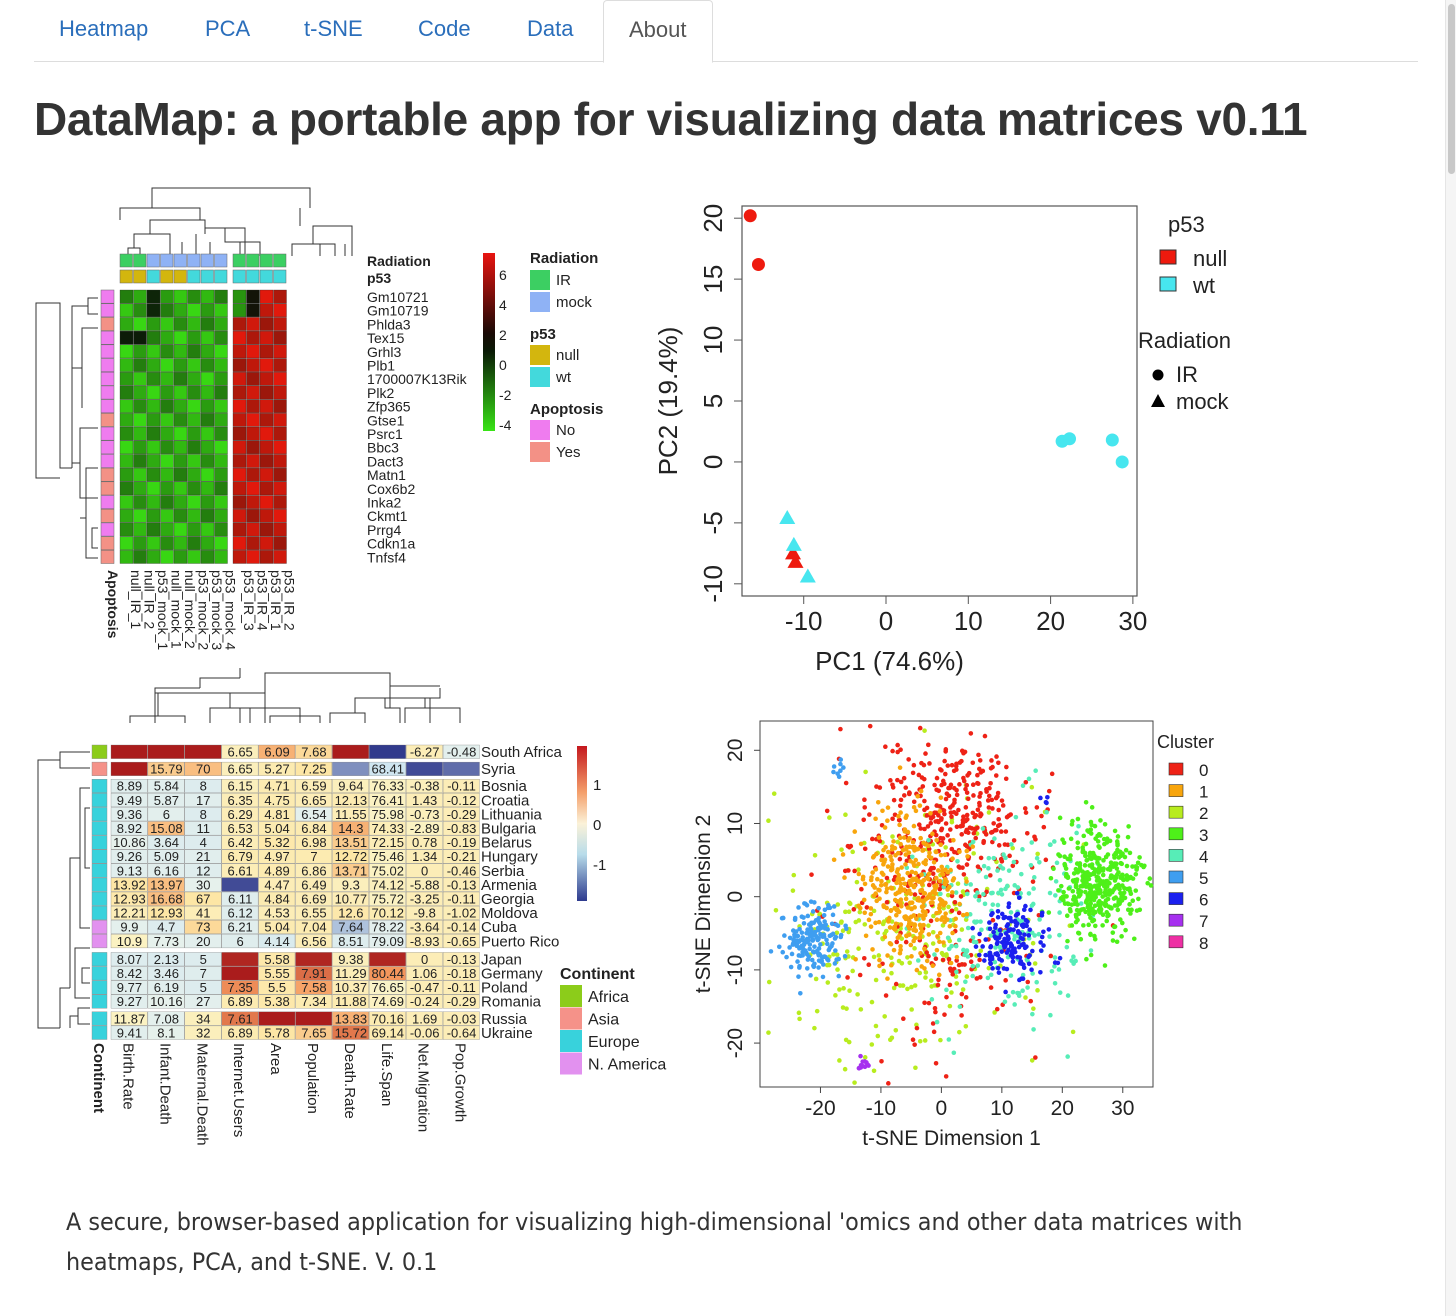 The width and height of the screenshot is (1456, 1316). Describe the element at coordinates (384, 352) in the screenshot. I see `gene-label: Grhl3` at that location.